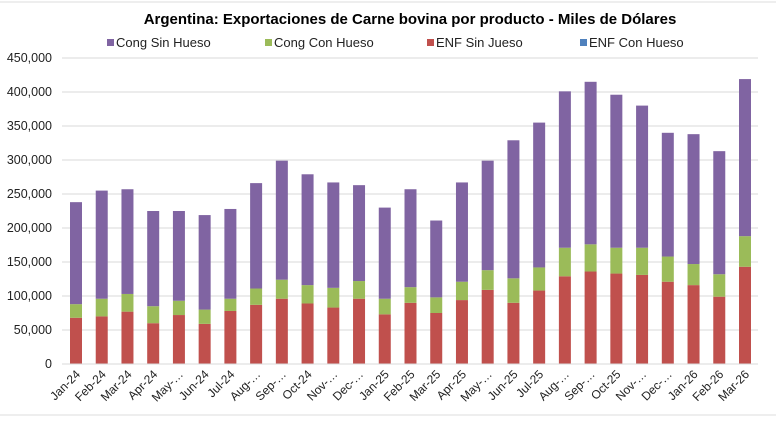  Describe the element at coordinates (29, 160) in the screenshot. I see `y-tick-label: 300,000` at that location.